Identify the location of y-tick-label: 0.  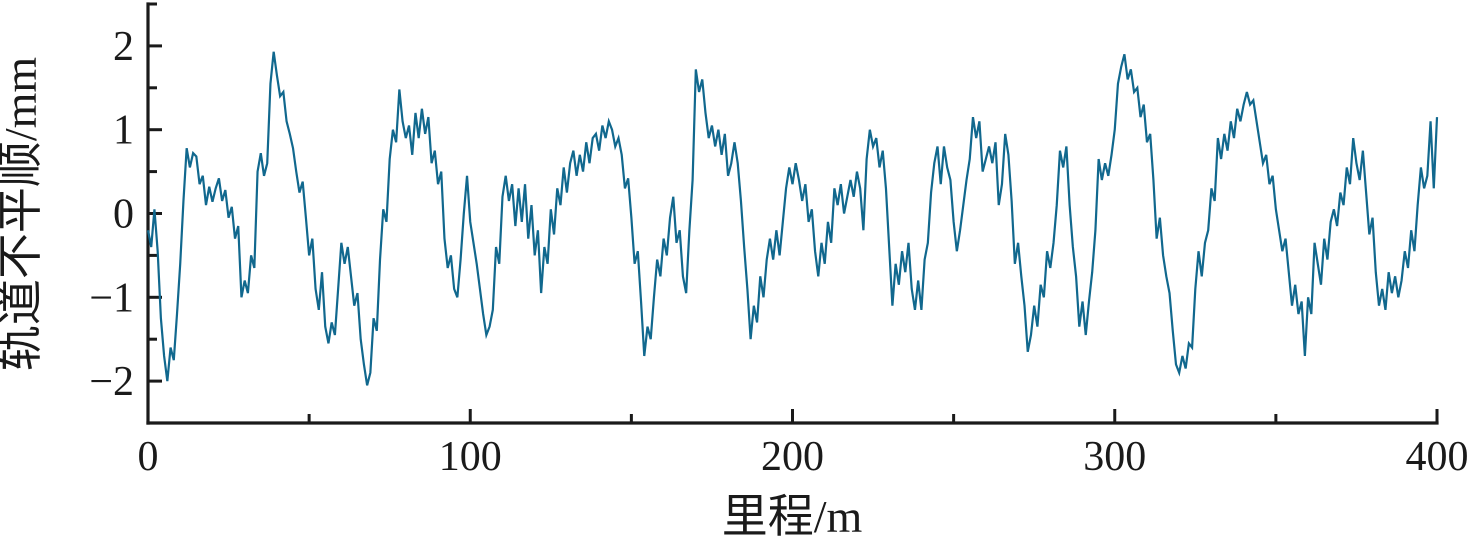
(123, 215).